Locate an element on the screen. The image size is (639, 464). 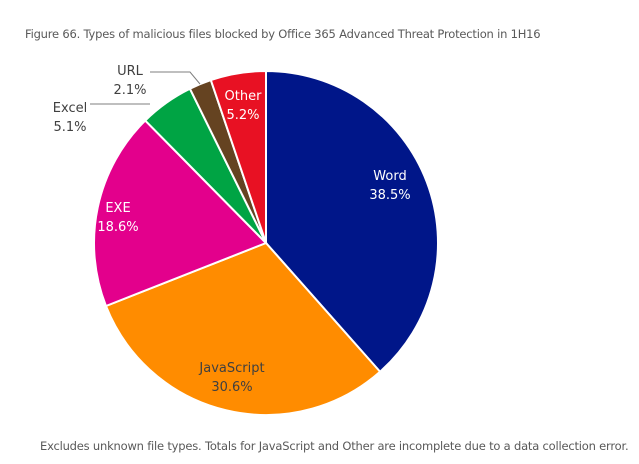
leader-lines is located at coordinates (145, 88).